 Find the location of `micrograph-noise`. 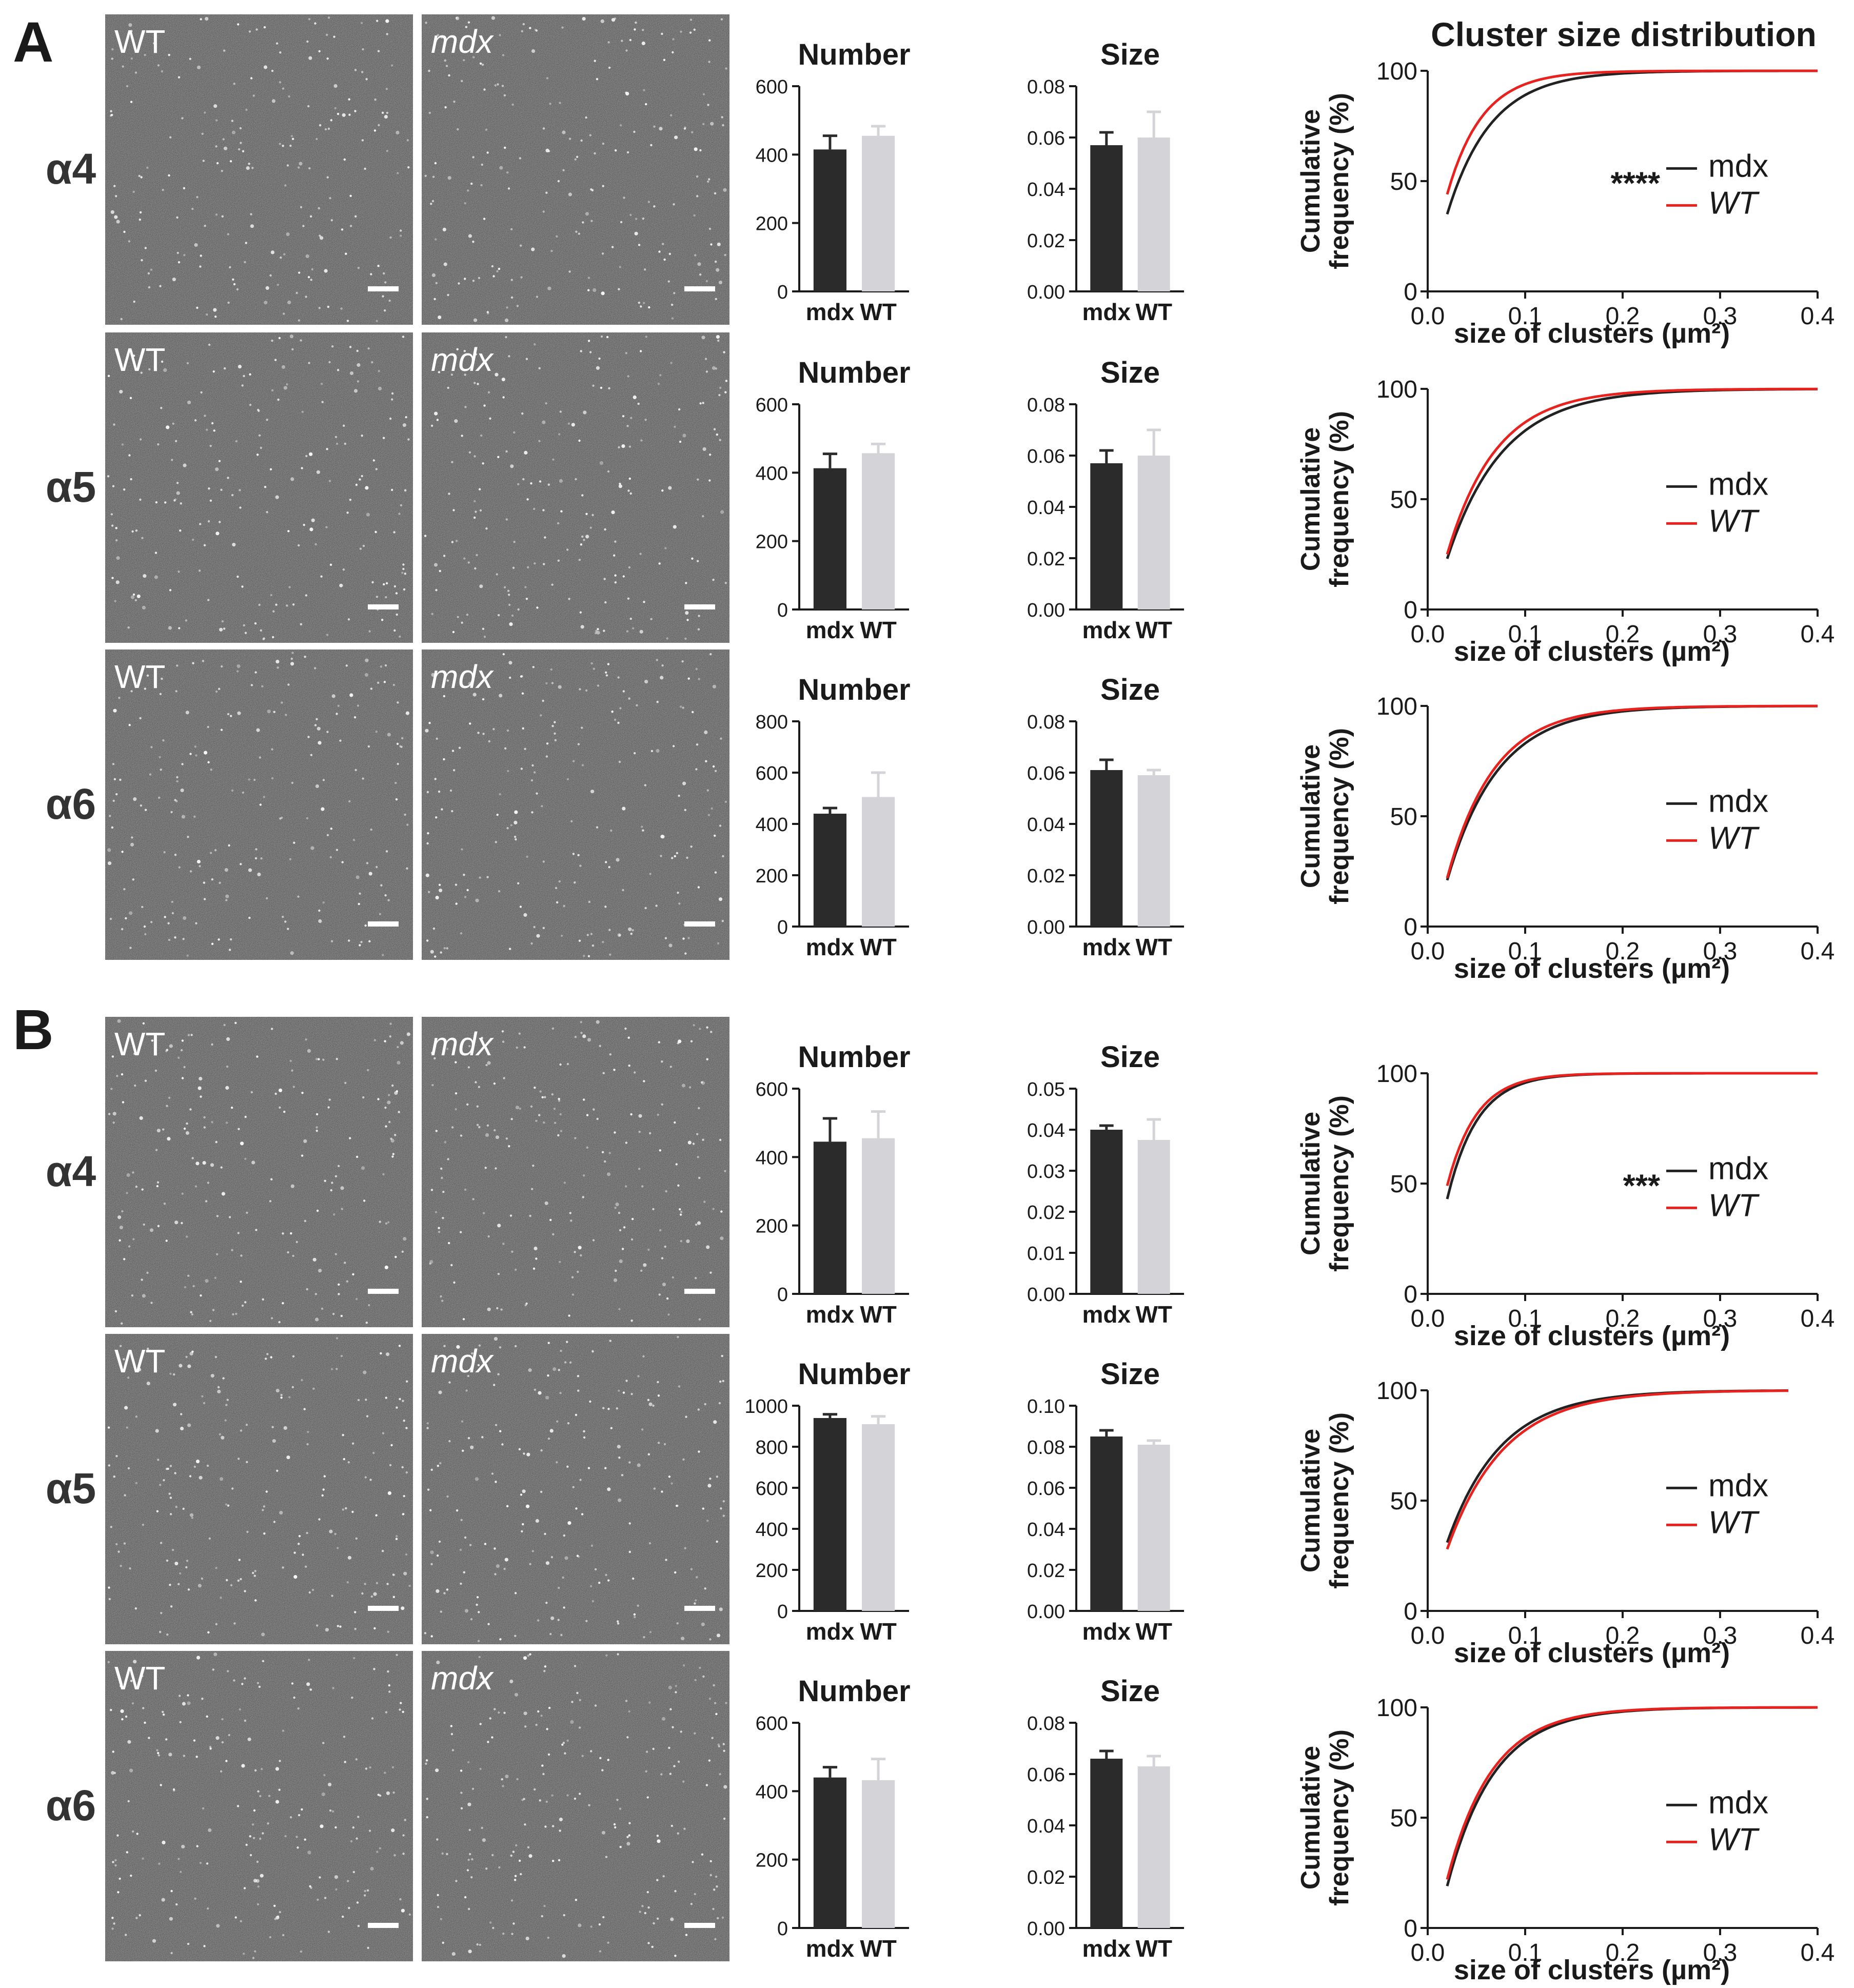

micrograph-noise is located at coordinates (259, 1806).